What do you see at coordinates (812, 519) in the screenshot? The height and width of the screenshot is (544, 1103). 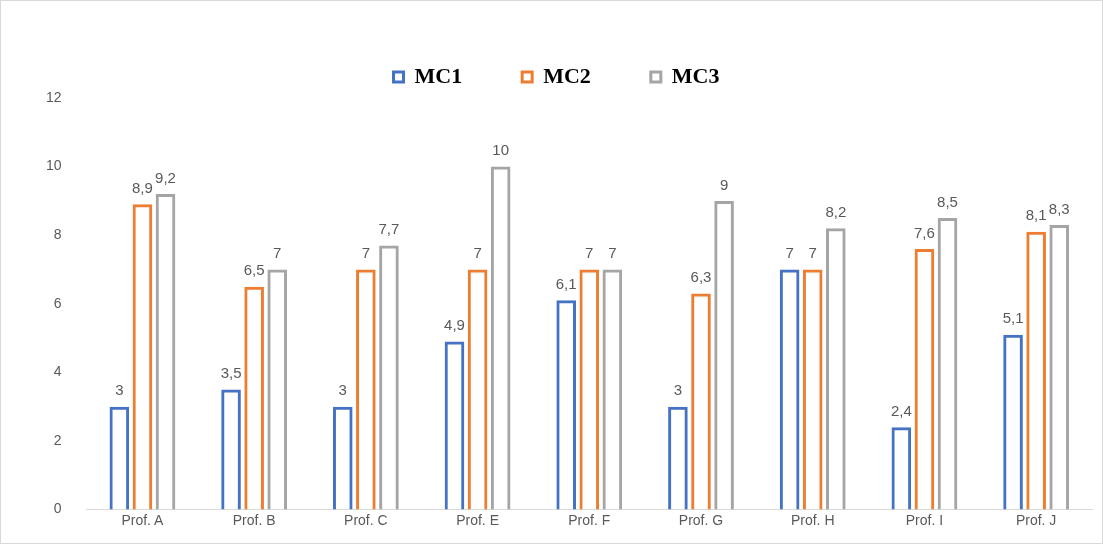 I see `x-tick-label: Prof. H` at bounding box center [812, 519].